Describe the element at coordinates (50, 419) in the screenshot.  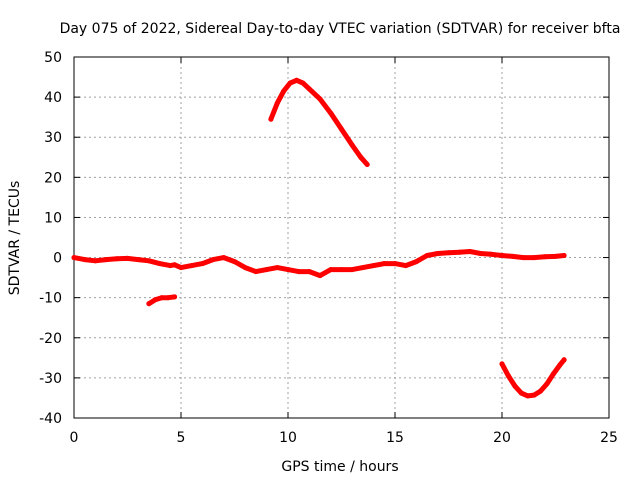
I see `y-tick-label: -40` at that location.